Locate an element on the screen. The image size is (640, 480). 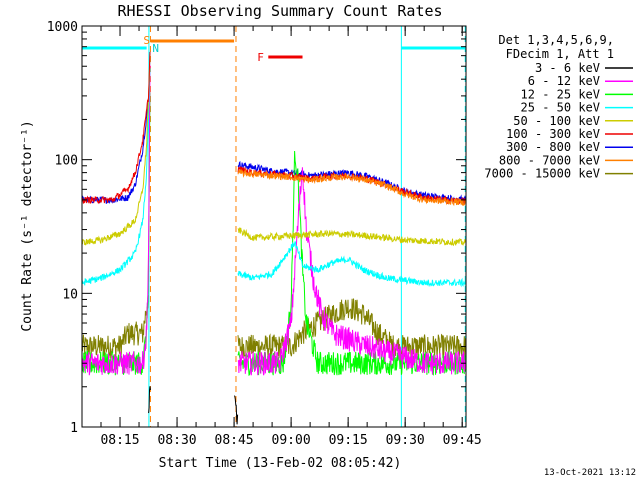
footer-date: 13-Oct-2021 13:12 is located at coordinates (590, 473).